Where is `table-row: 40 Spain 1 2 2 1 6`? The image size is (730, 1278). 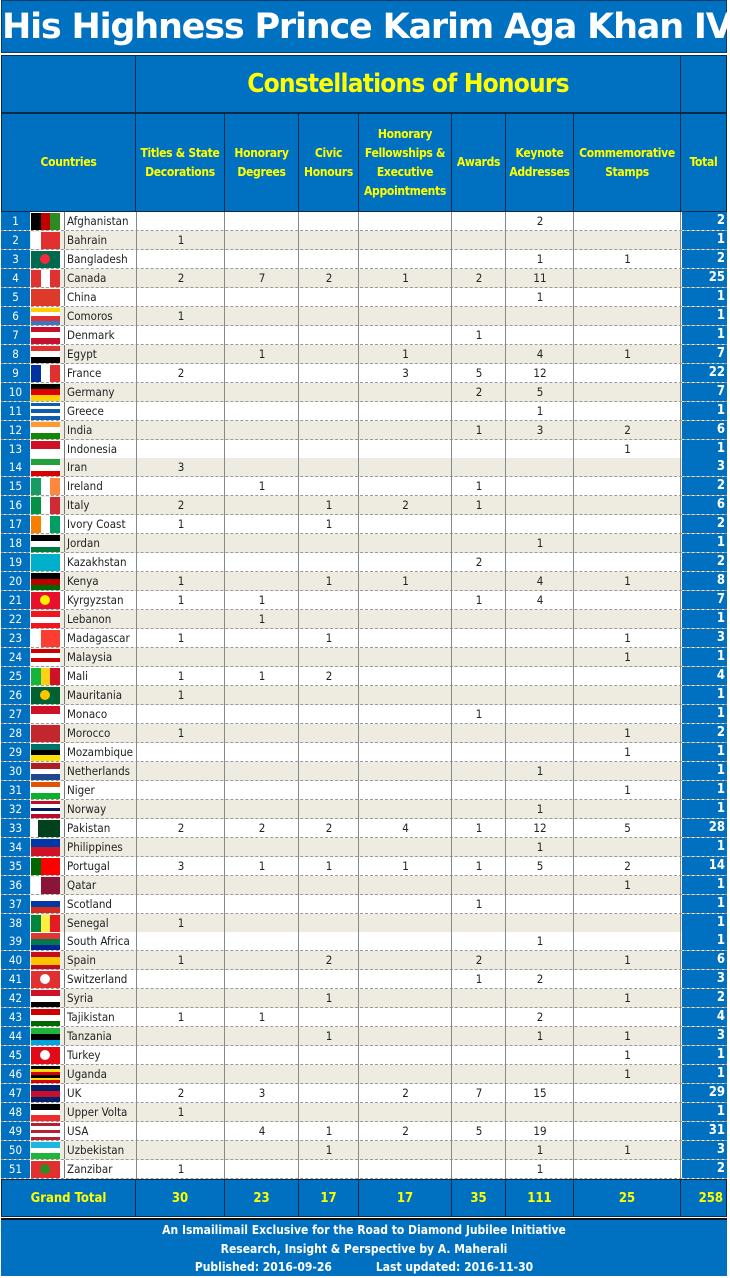
table-row: 40 Spain 1 2 2 1 6 is located at coordinates (364, 961).